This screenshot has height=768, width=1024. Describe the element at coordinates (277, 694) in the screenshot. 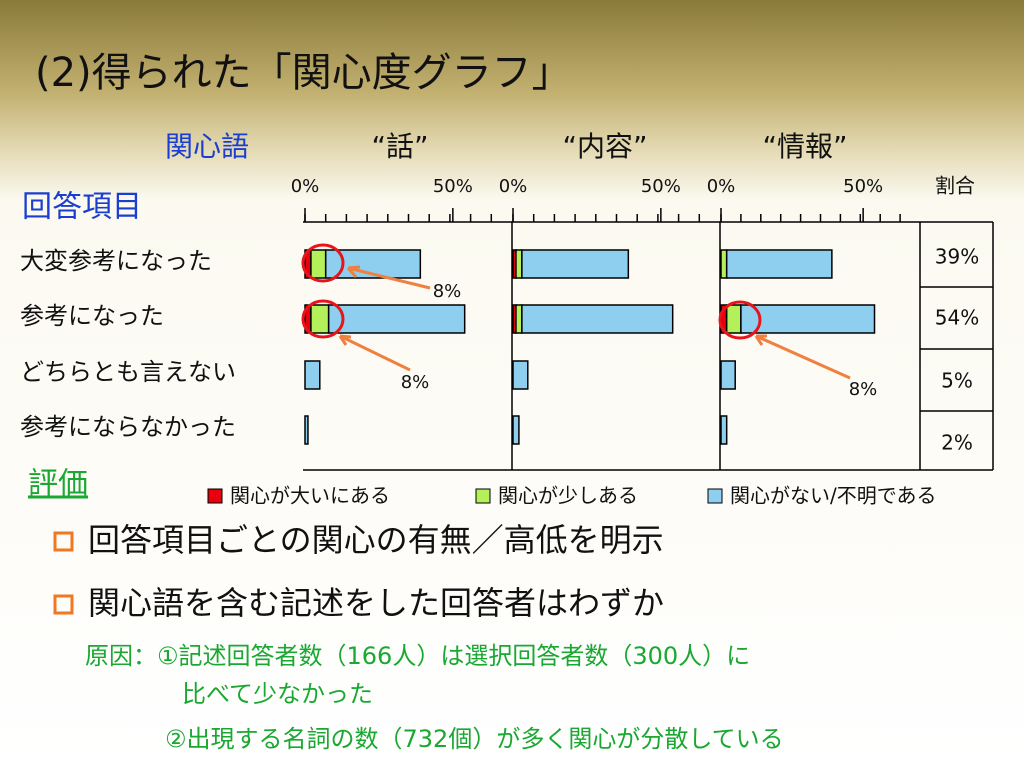

I see `note: 比べて少なかった` at that location.